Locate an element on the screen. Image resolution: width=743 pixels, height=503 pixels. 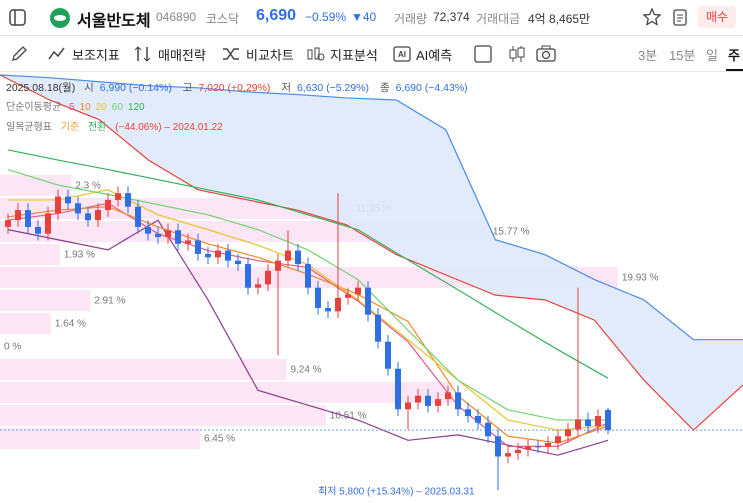
ohlc-value: 7,020 (+0.29%) is located at coordinates (234, 88).